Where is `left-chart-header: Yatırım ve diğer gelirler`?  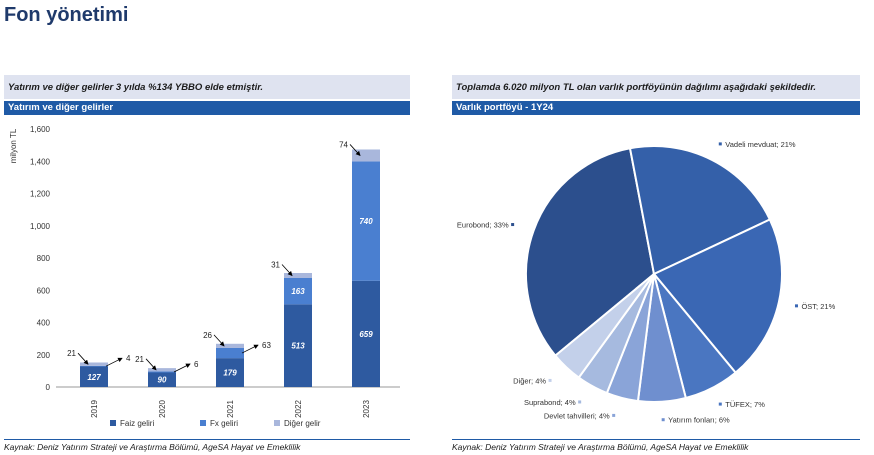
left-chart-header: Yatırım ve diğer gelirler is located at coordinates (207, 108).